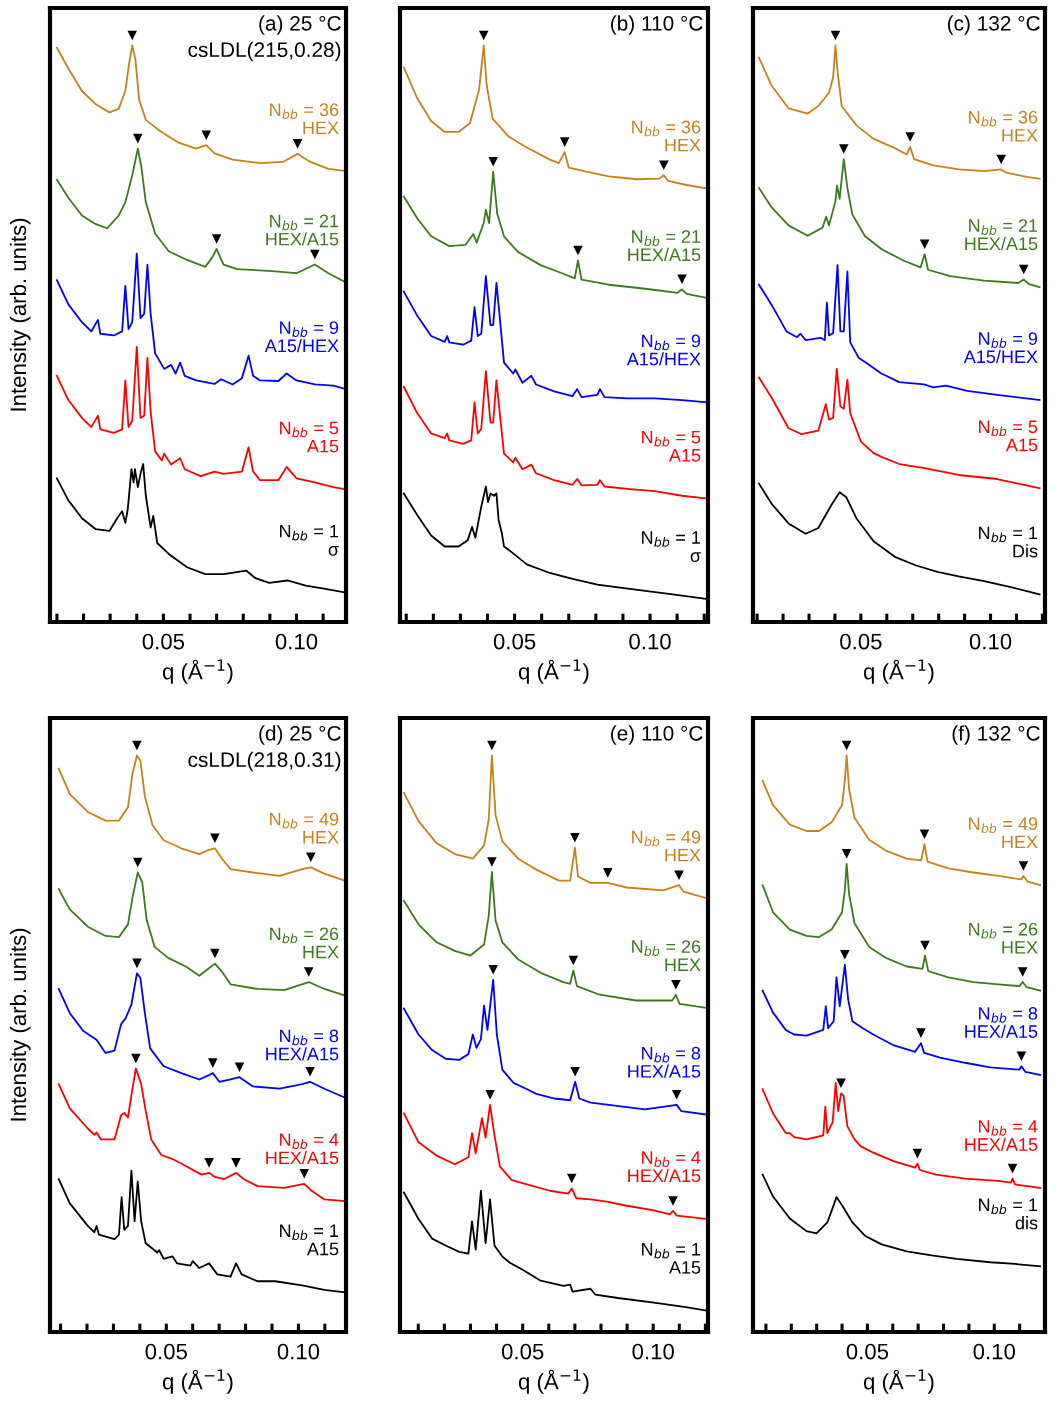 The width and height of the screenshot is (1058, 1406). I want to click on series-label: N$_{bb}$ = 1 Dis, so click(1008, 542).